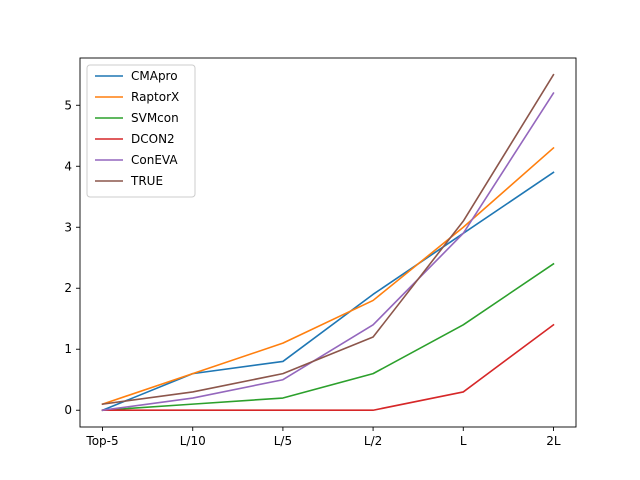 The width and height of the screenshot is (640, 480). I want to click on x-tick-label: L/10, so click(193, 441).